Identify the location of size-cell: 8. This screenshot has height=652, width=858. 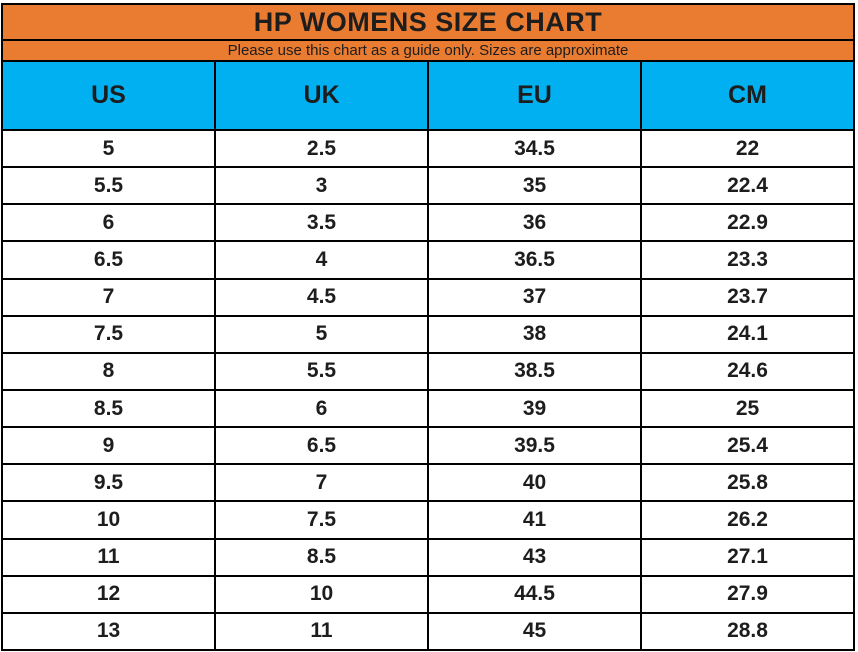
(108, 371).